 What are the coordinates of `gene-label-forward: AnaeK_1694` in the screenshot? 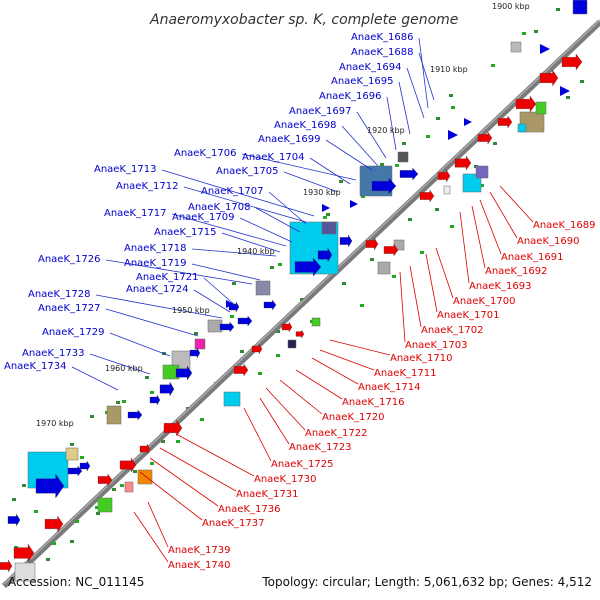 It's located at (370, 67).